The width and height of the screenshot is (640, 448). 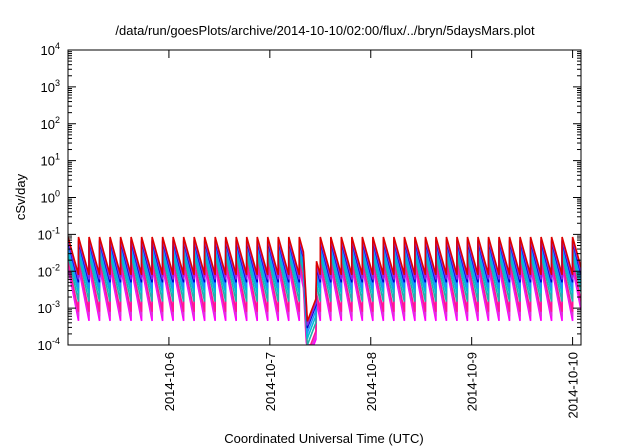 I want to click on y-axis-label: cSv/day, so click(x=20, y=196).